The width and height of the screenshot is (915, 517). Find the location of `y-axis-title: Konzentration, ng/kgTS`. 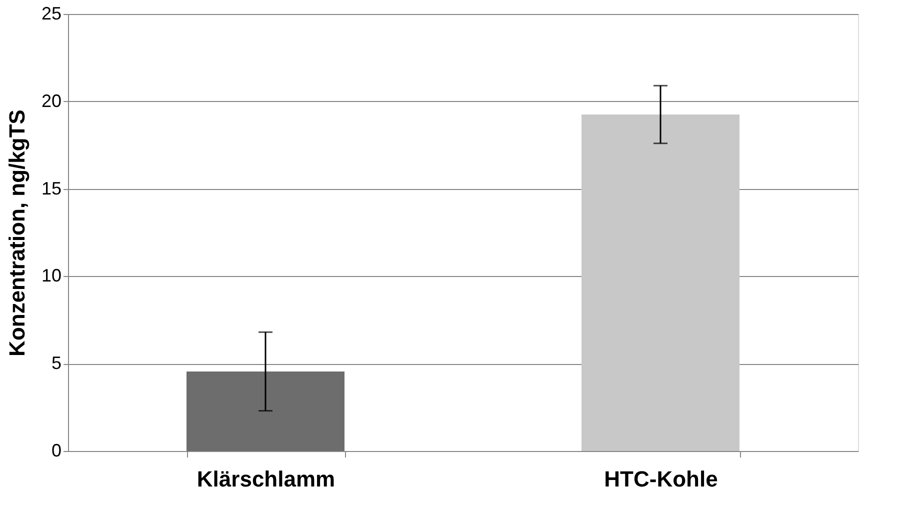

y-axis-title: Konzentration, ng/kgTS is located at coordinates (17, 233).